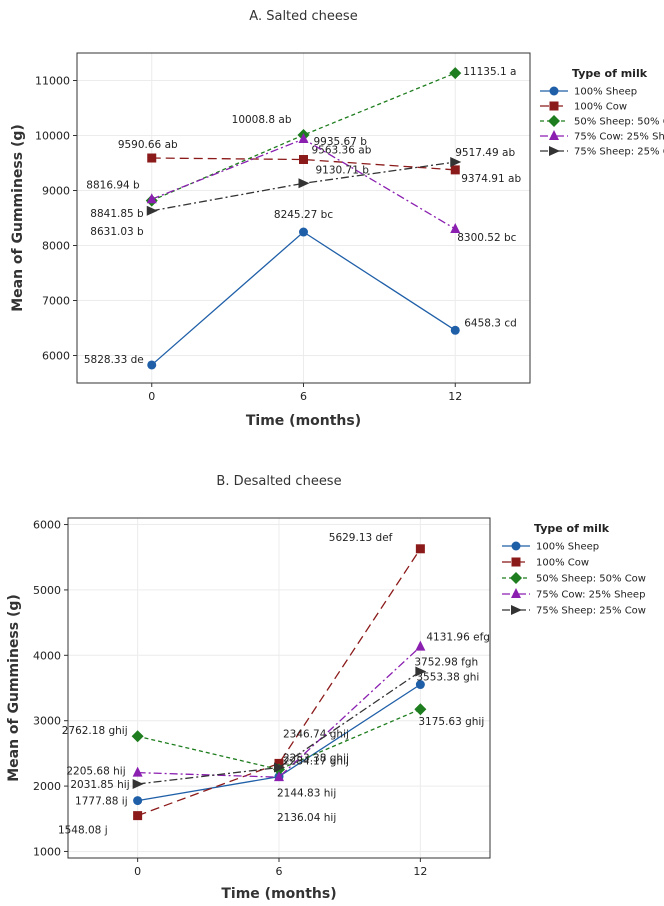  I want to click on series: 8631.03 b 9130.71 b 9517.49 ab, so click(302, 192).